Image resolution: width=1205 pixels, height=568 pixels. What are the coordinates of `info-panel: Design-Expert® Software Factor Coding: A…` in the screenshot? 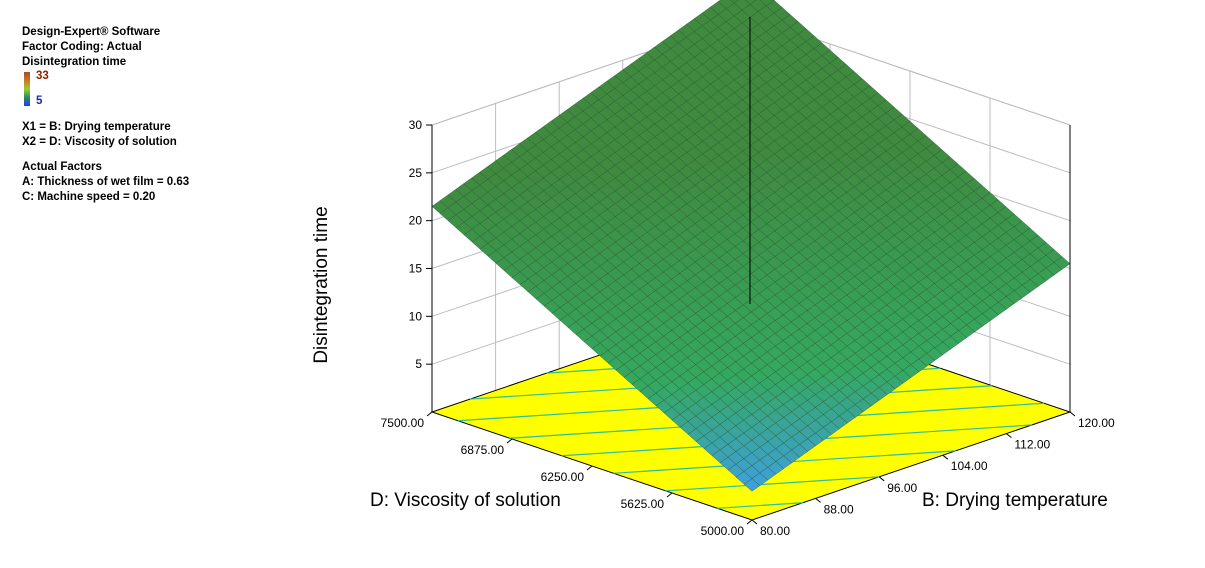 It's located at (105, 115).